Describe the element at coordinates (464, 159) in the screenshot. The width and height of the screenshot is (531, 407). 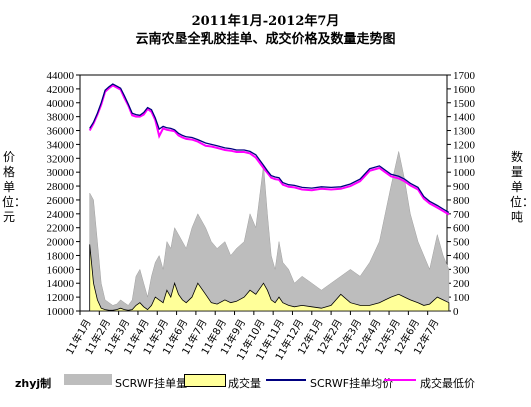
I see `y-tick-label-right: 1100` at that location.